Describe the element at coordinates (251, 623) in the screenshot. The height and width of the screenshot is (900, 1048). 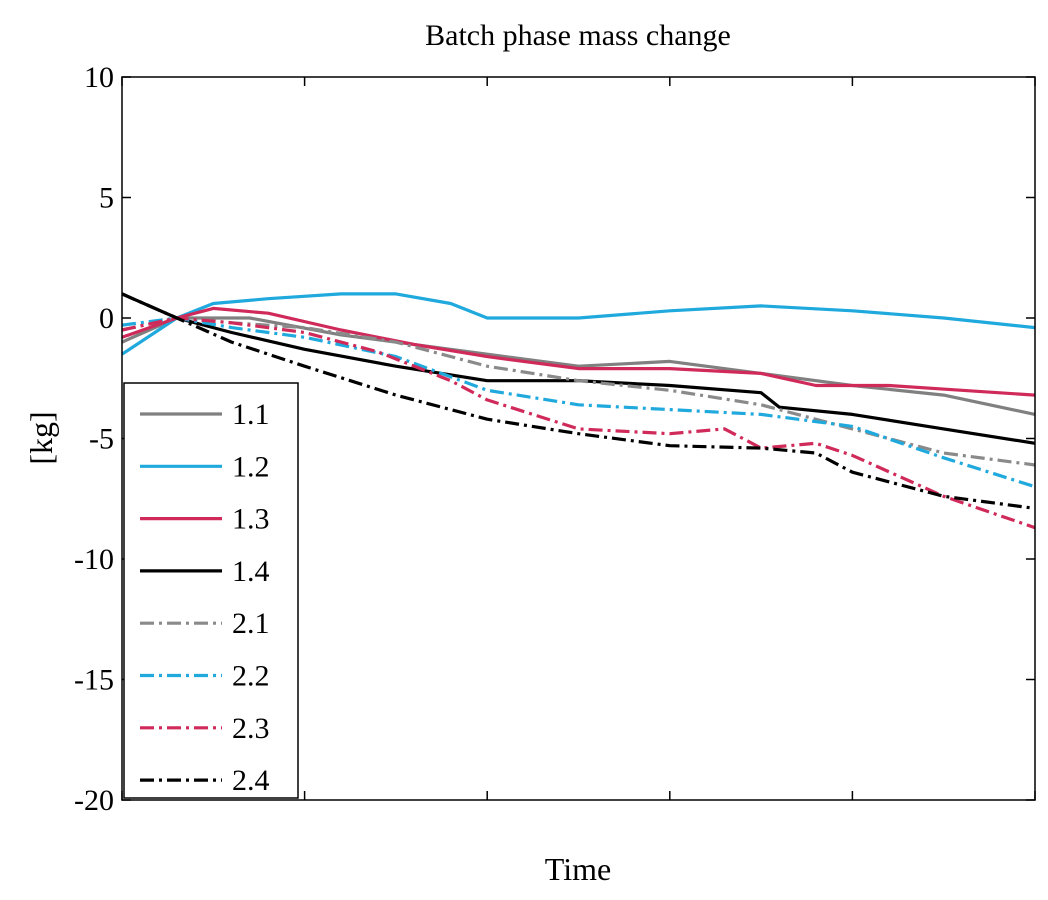
I see `legend-label: 2.1` at that location.